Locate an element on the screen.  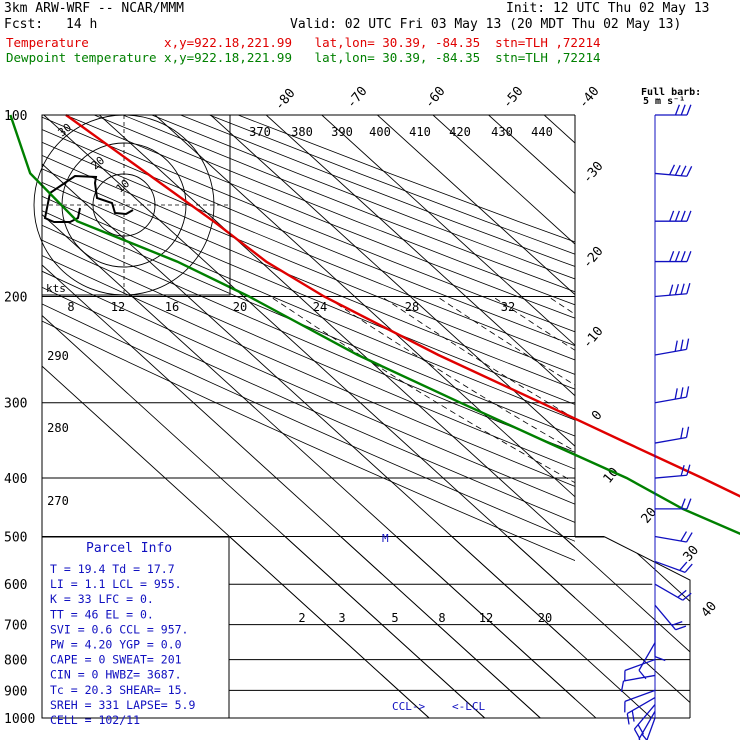
marker-lcl: <-LCL is located at coordinates (468, 706).